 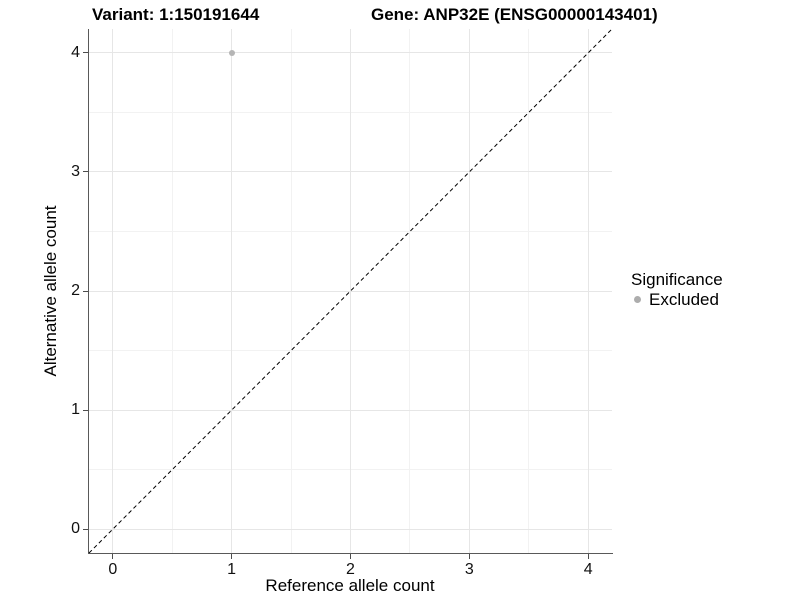 I want to click on excluded-dot-icon, so click(x=637, y=299).